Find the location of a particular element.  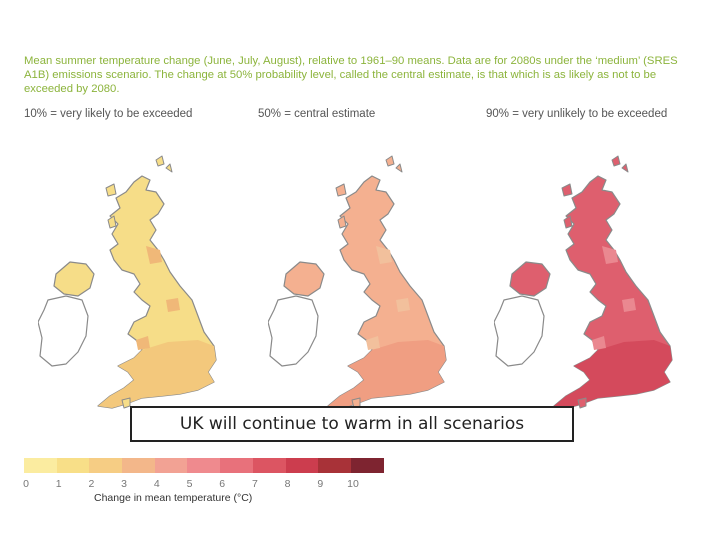

scale-tick-label: 4 is located at coordinates (156, 484).